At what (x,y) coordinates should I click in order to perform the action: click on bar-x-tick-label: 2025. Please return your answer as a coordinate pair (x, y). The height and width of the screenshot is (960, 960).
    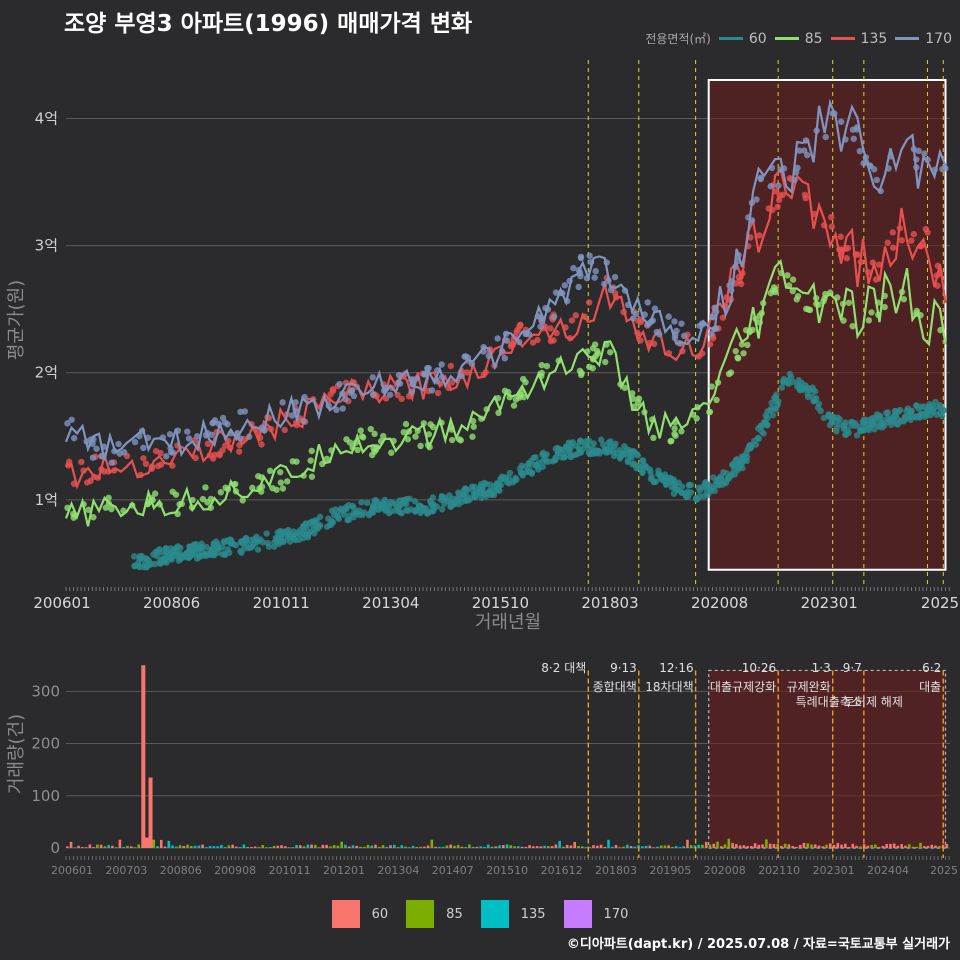
    Looking at the image, I should click on (944, 870).